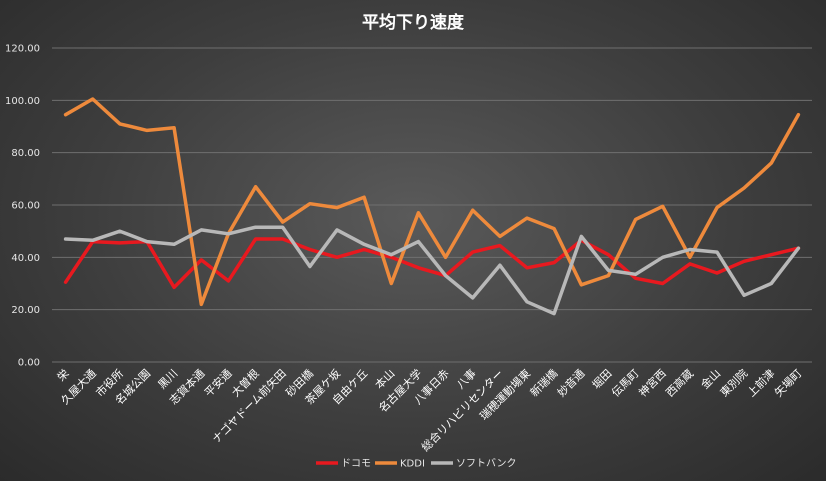  What do you see at coordinates (217, 382) in the screenshot?
I see `x-tick-label: 平安通` at bounding box center [217, 382].